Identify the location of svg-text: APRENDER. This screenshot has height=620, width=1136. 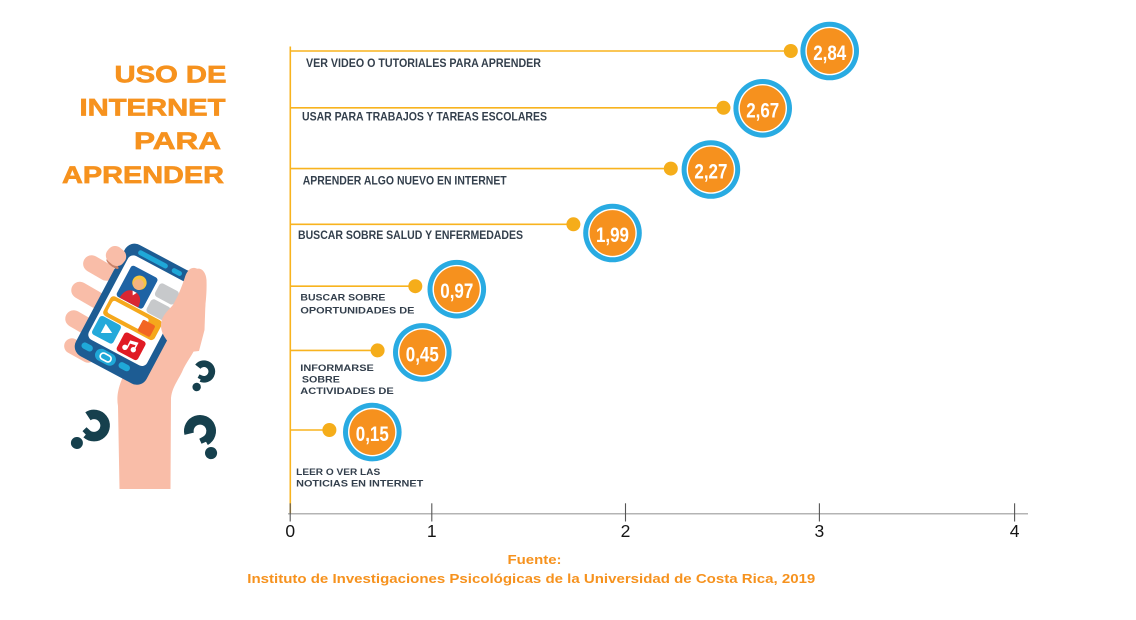
(143, 175).